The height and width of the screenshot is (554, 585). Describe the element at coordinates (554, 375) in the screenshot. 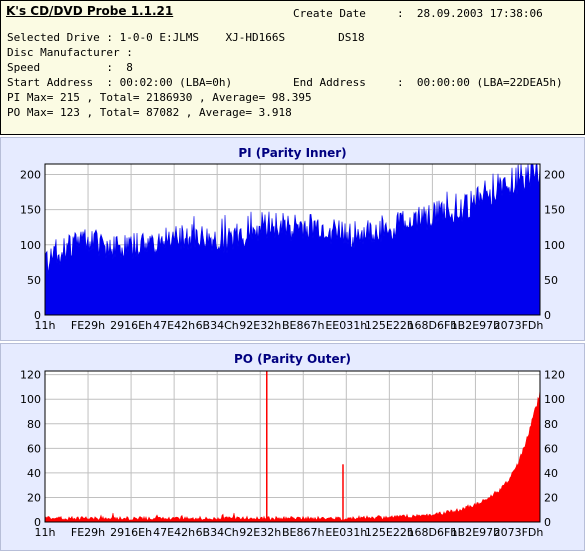

I see `y-tick-label-right: 120` at that location.